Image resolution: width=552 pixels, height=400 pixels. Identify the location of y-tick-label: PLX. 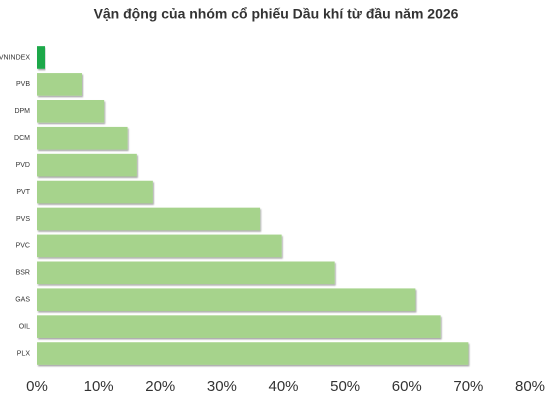
(24, 353).